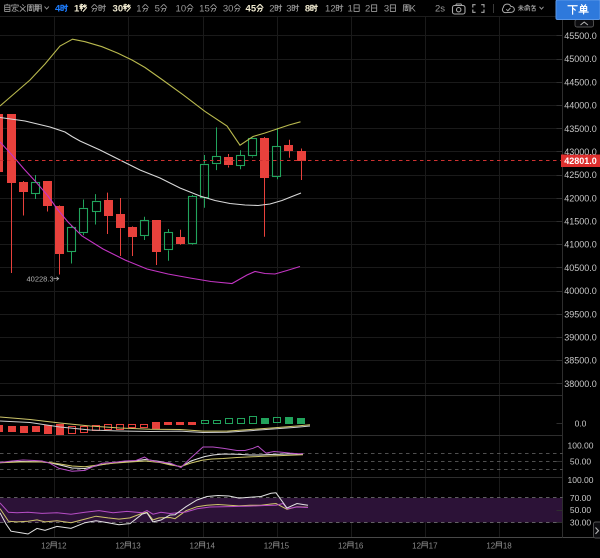  Describe the element at coordinates (307, 8) in the screenshot. I see `svg-text: 8` at that location.